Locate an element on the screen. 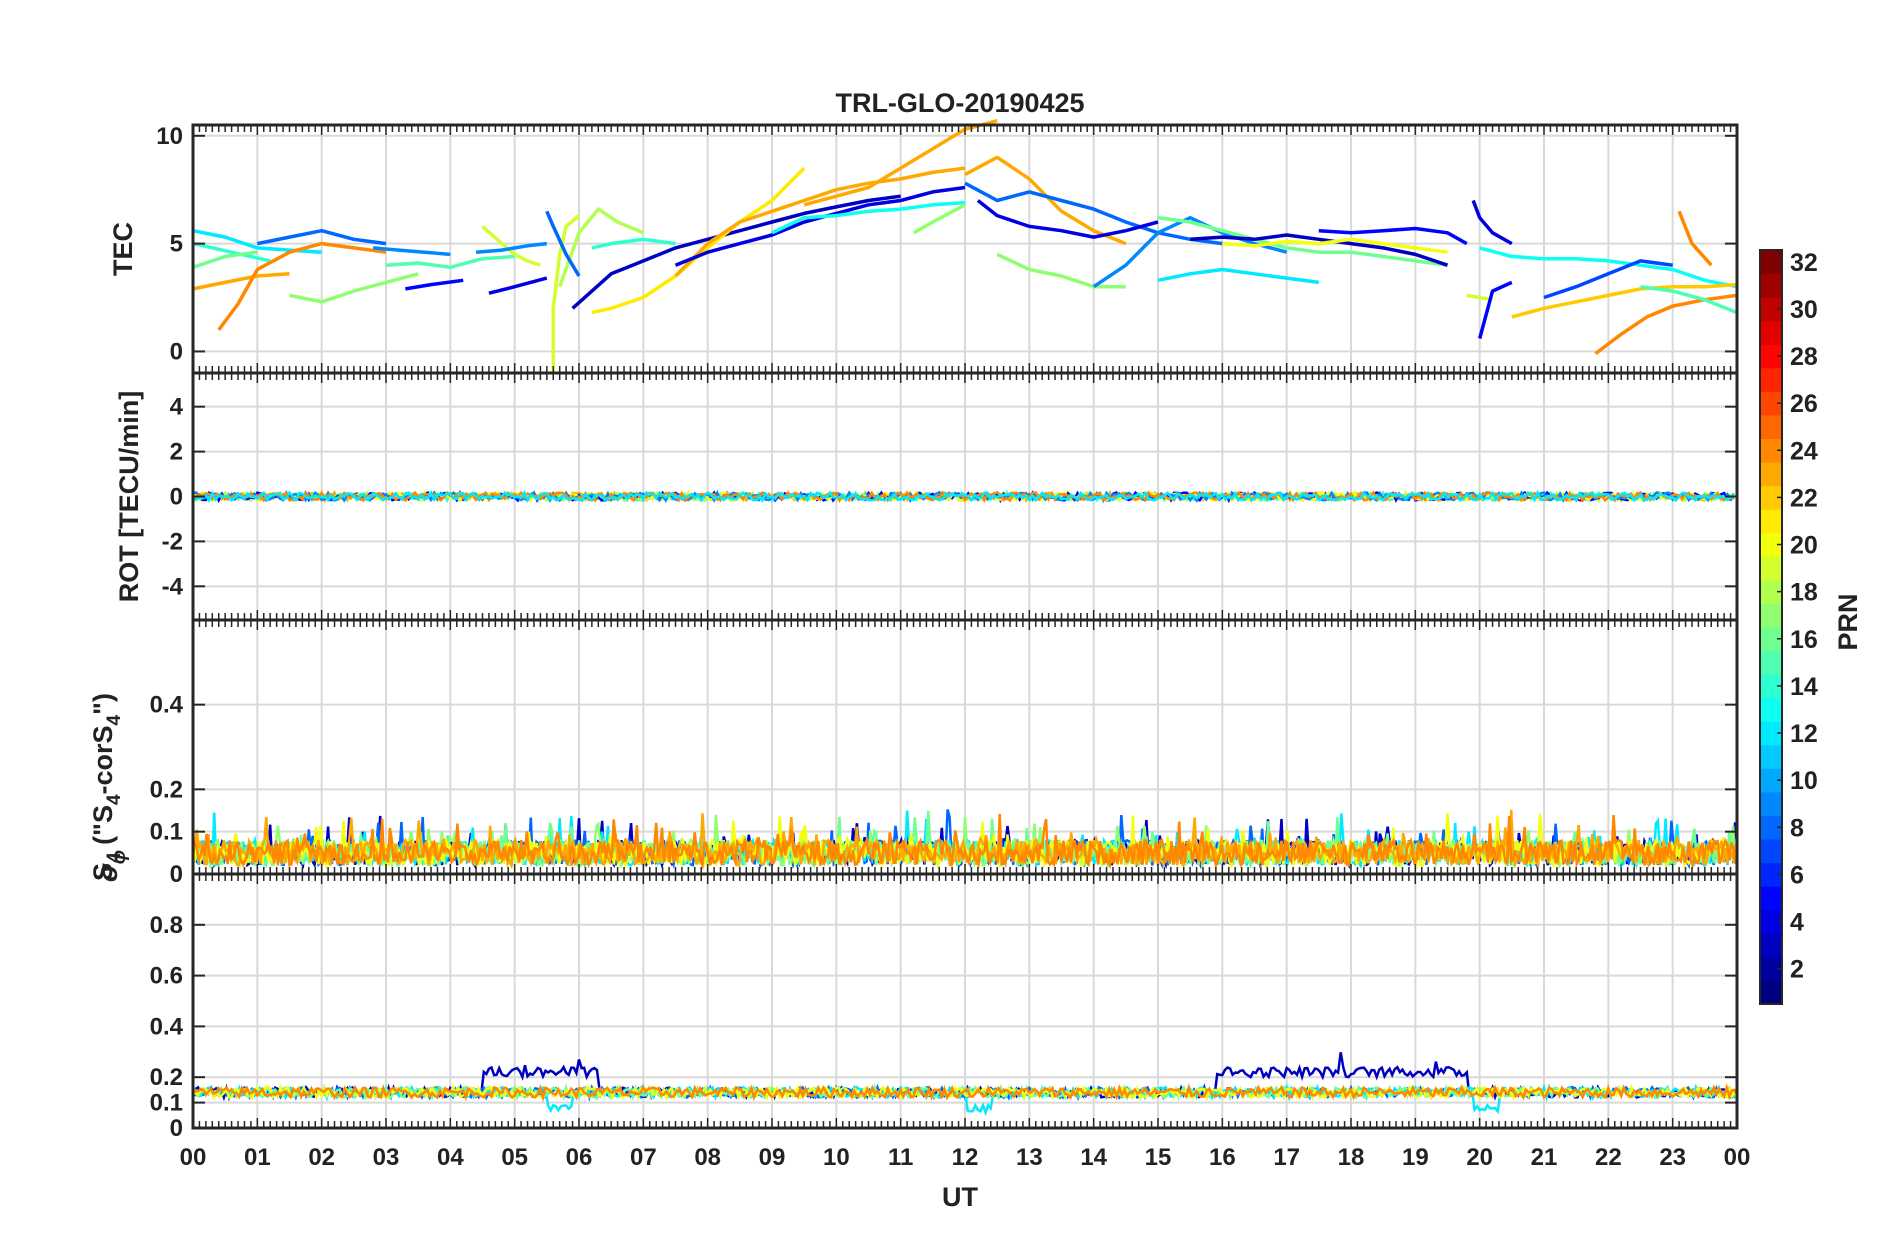 This screenshot has height=1236, width=1902. x-tick-label: 23 is located at coordinates (1672, 1157).